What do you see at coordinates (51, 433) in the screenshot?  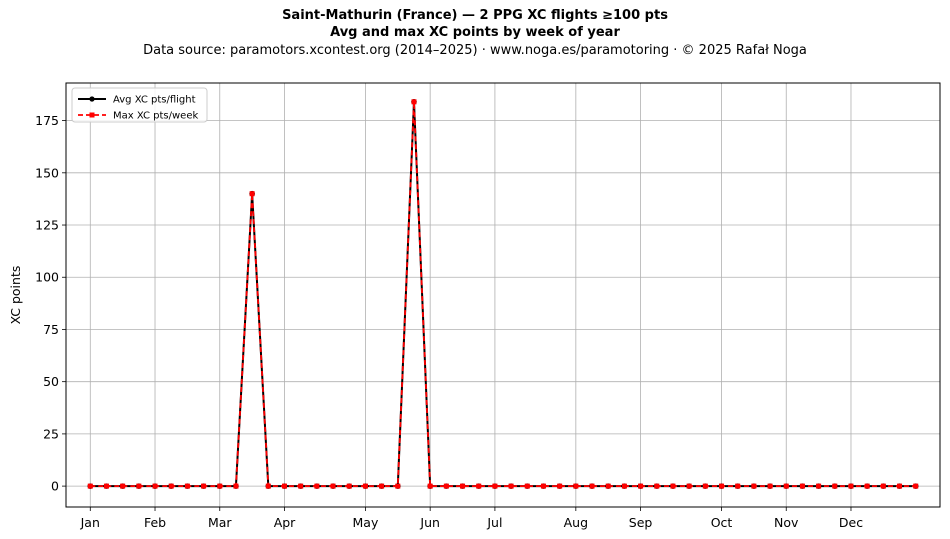 I see `y-tick-label: 25` at bounding box center [51, 433].